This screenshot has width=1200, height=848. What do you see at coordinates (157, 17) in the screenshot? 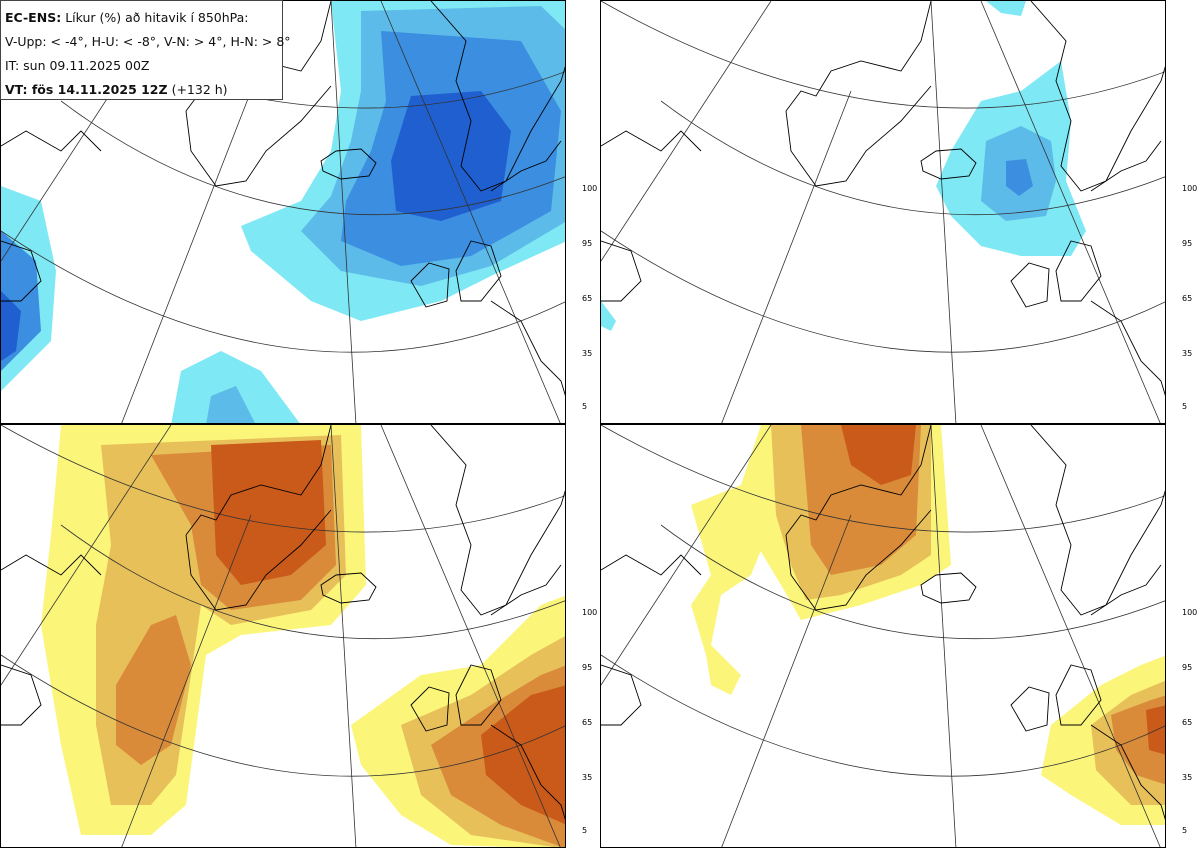
I see `header-title: Líkur (%) að hitavik í 850hPa:` at bounding box center [157, 17].